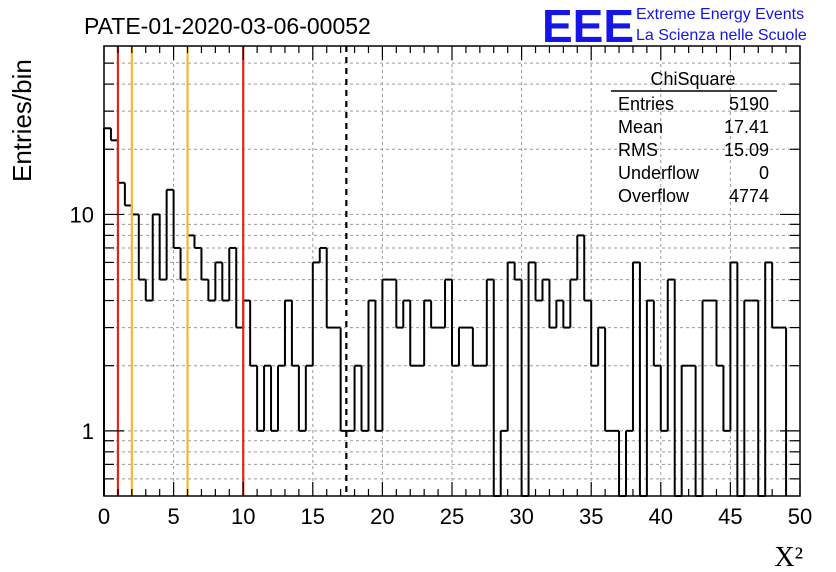 The width and height of the screenshot is (836, 572). What do you see at coordinates (82, 322) in the screenshot?
I see `y-tick-labels: 1 10` at bounding box center [82, 322].